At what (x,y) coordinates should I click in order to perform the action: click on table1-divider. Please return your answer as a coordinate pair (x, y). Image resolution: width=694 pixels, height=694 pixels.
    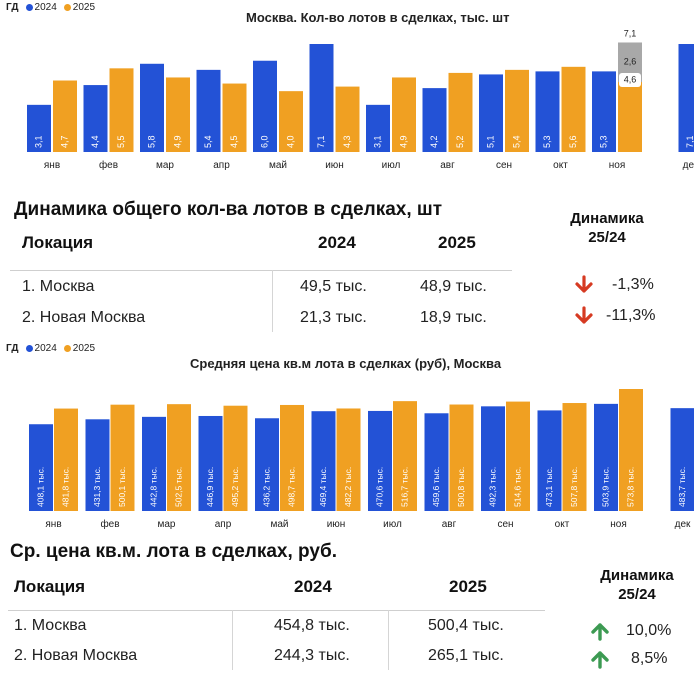
    Looking at the image, I should click on (261, 270).